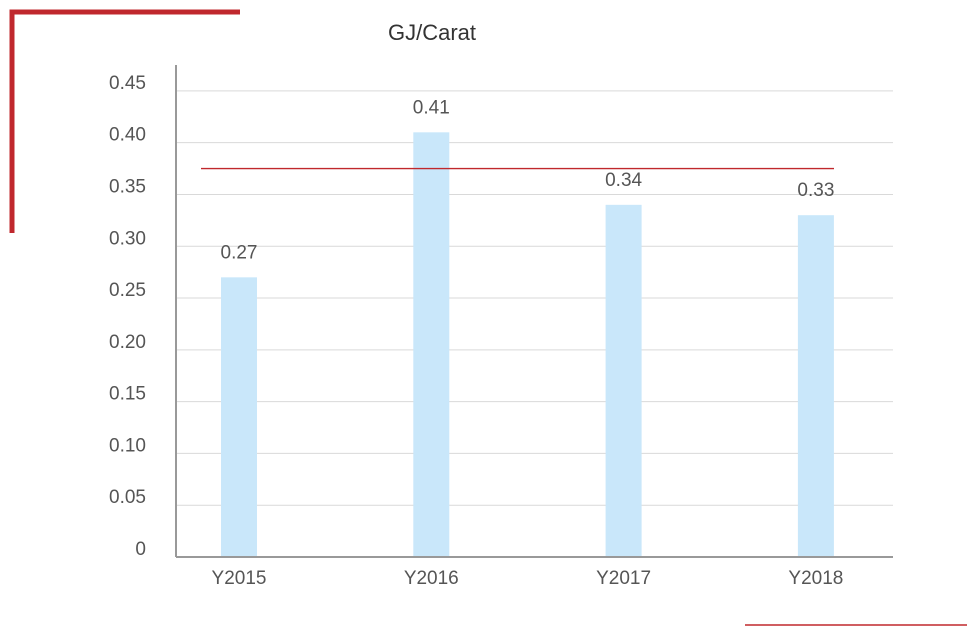  Describe the element at coordinates (127, 445) in the screenshot. I see `y-tick-label: 0.10` at that location.